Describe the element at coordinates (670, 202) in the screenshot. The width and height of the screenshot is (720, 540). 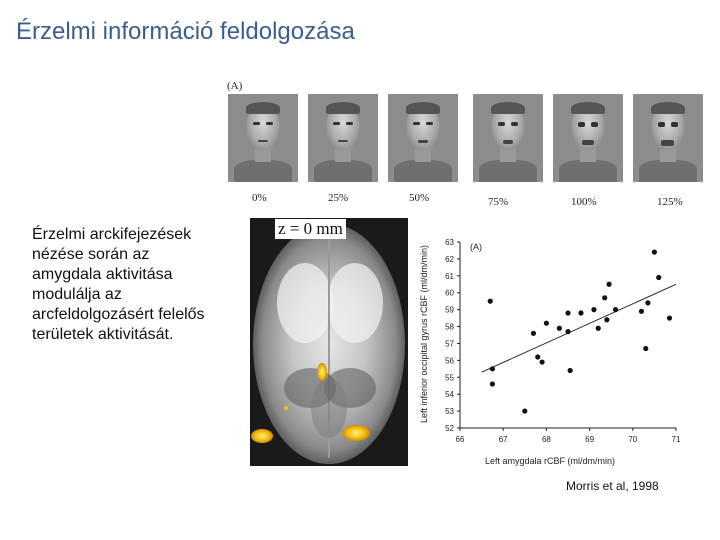
I see `intensity-label: 125%` at that location.